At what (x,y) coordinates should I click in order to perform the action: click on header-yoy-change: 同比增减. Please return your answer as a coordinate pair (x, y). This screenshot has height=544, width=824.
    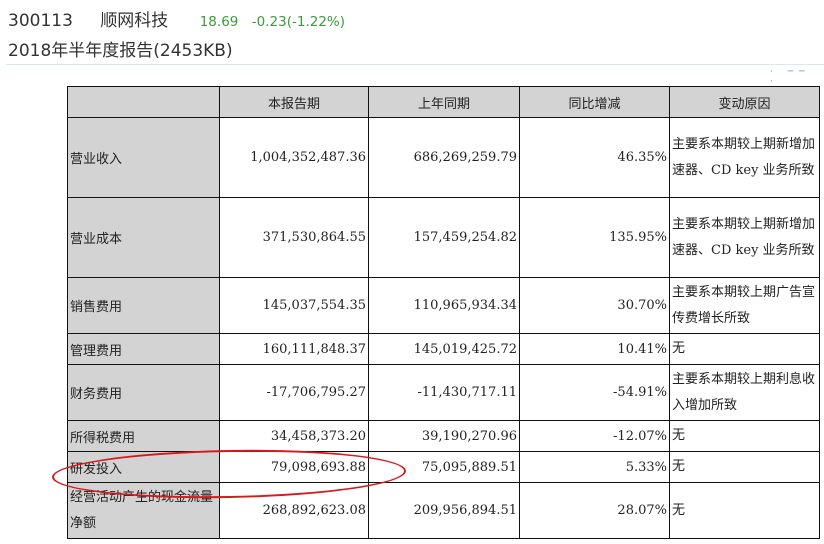
    Looking at the image, I should click on (594, 102).